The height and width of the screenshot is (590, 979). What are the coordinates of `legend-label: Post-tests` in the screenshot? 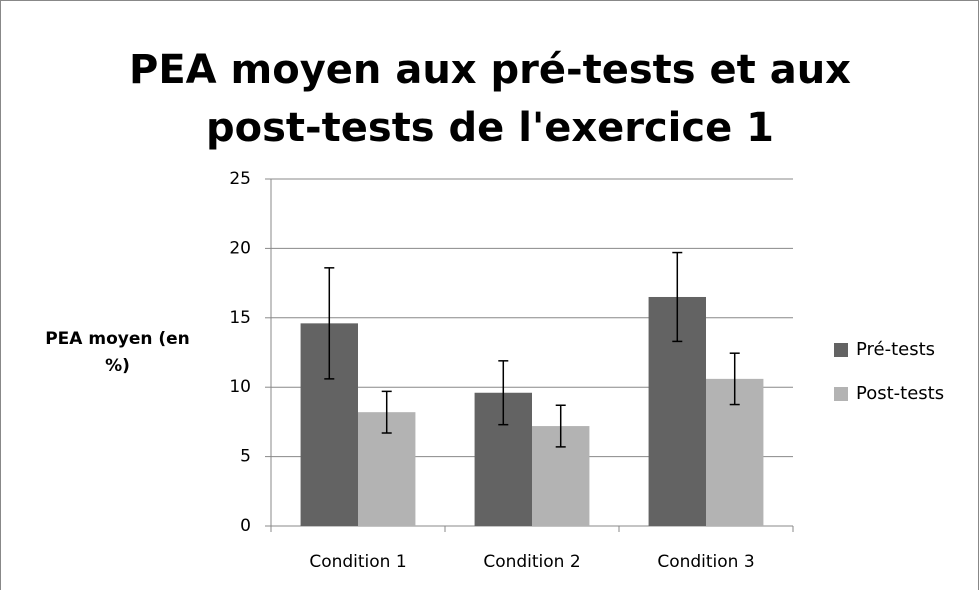 It's located at (900, 393).